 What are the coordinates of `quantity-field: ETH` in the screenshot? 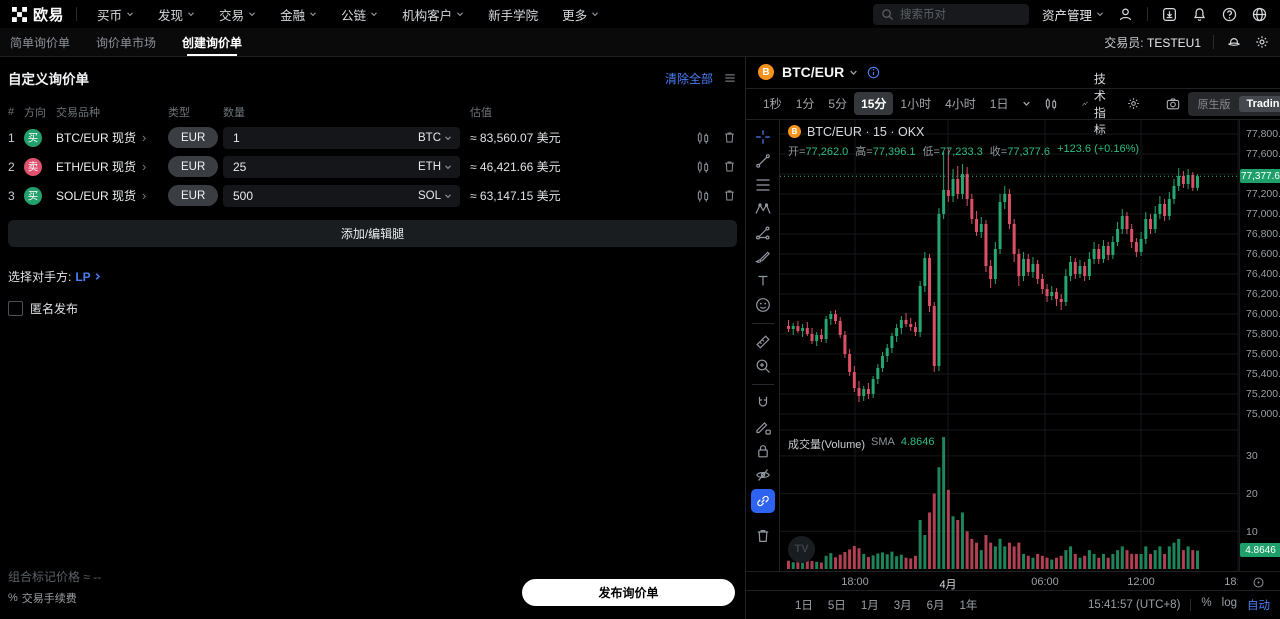 It's located at (341, 167).